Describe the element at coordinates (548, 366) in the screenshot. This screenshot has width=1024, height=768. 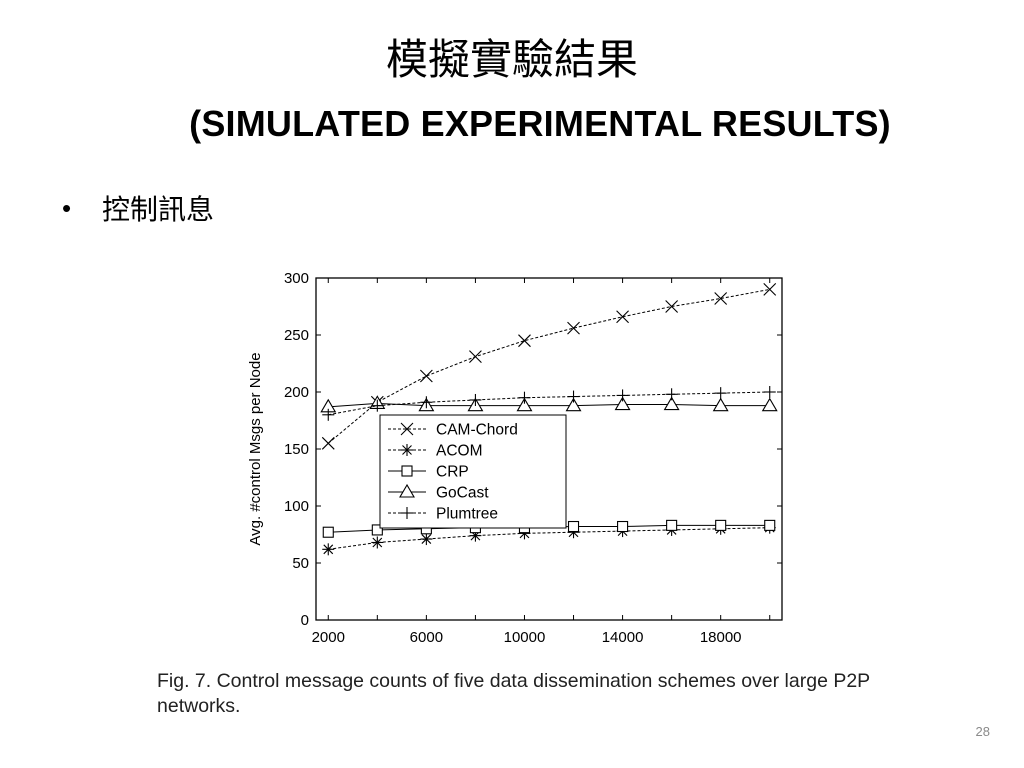
I see `series-line-cam-chord` at that location.